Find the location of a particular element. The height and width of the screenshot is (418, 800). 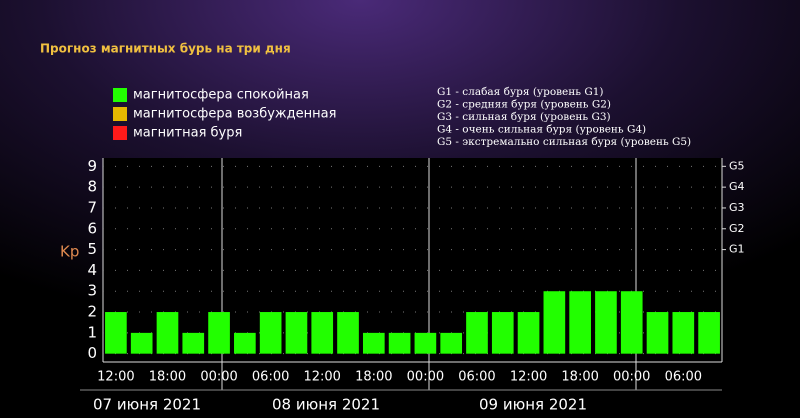

y-tick-label: 9 is located at coordinates (92, 166).